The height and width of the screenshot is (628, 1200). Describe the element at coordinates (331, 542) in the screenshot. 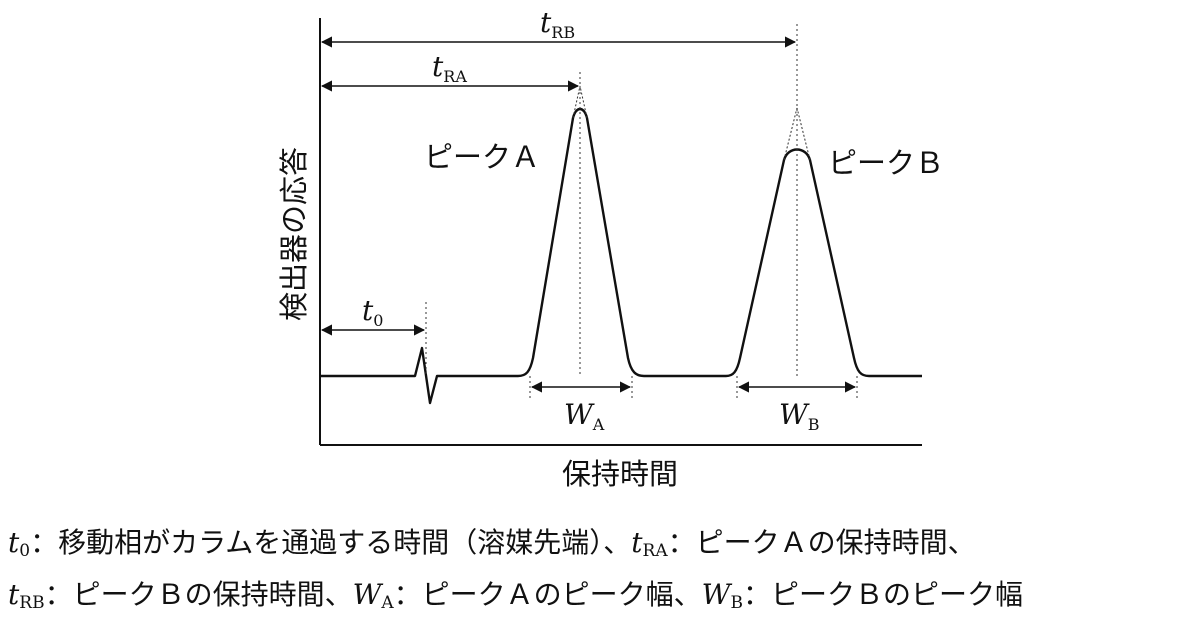

I see `legend-text: ：移動相がカラムを通過する時間（溶媒先端）、` at that location.